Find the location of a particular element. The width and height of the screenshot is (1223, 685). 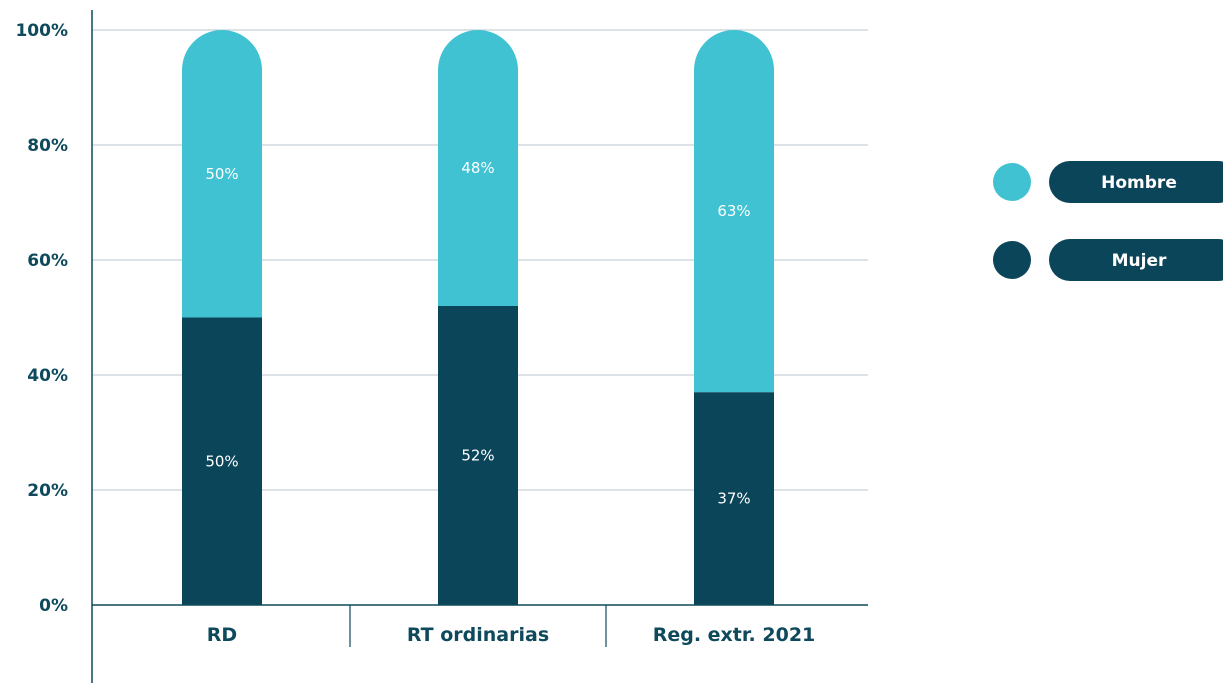

x-category-label: RD is located at coordinates (222, 635).